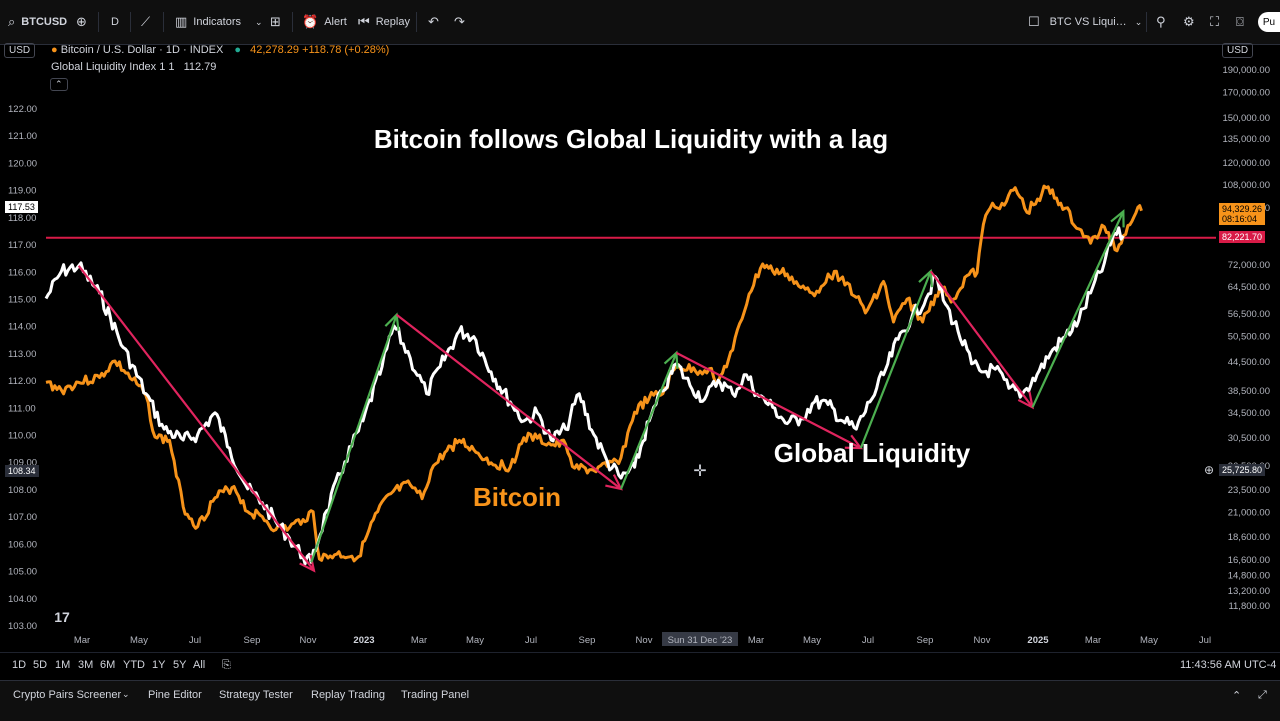 The height and width of the screenshot is (721, 1280). Describe the element at coordinates (67, 695) in the screenshot. I see `tab-crypto-pairs-screener: Crypto Pairs Screener` at that location.